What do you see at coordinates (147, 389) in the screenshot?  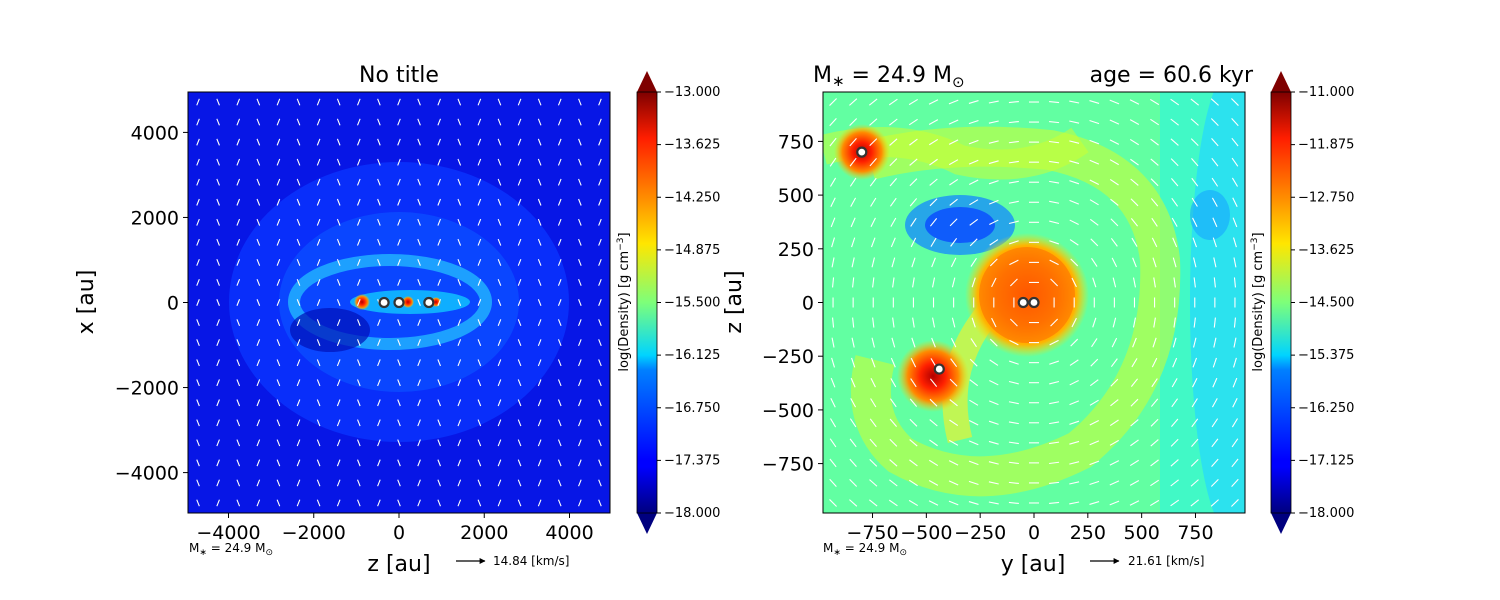 I see `y-tick-label: −2000` at bounding box center [147, 389].